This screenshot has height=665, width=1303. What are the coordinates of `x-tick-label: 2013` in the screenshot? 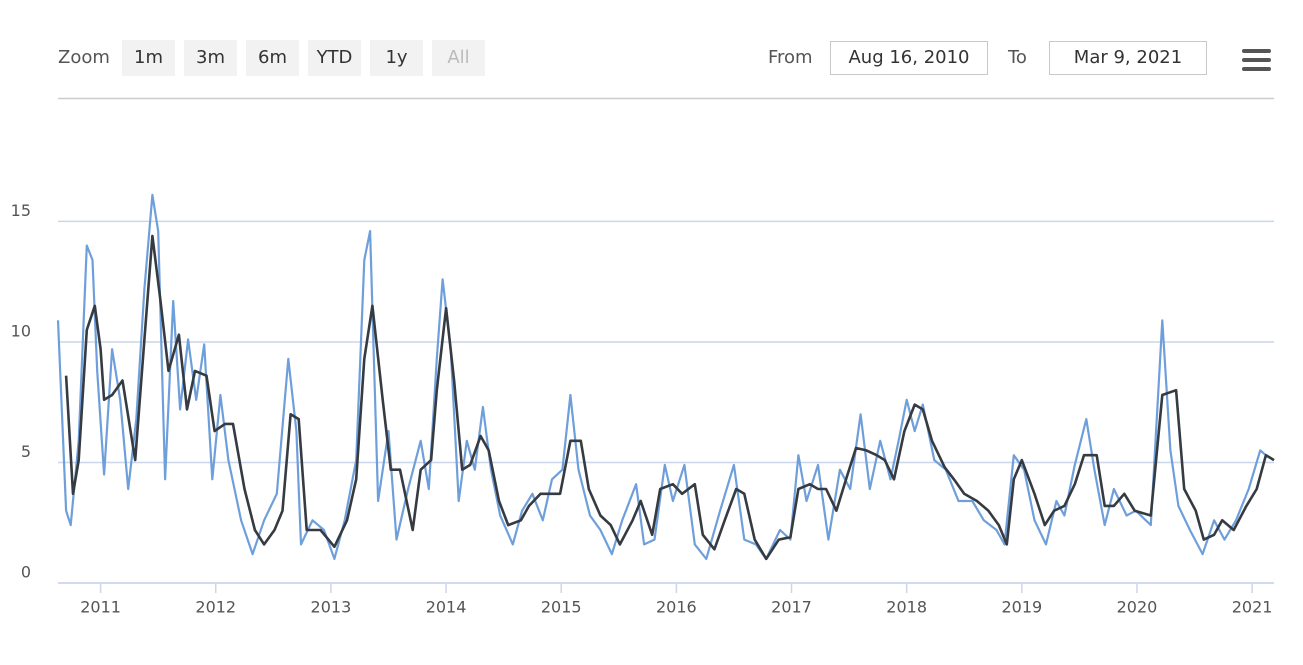 It's located at (331, 607).